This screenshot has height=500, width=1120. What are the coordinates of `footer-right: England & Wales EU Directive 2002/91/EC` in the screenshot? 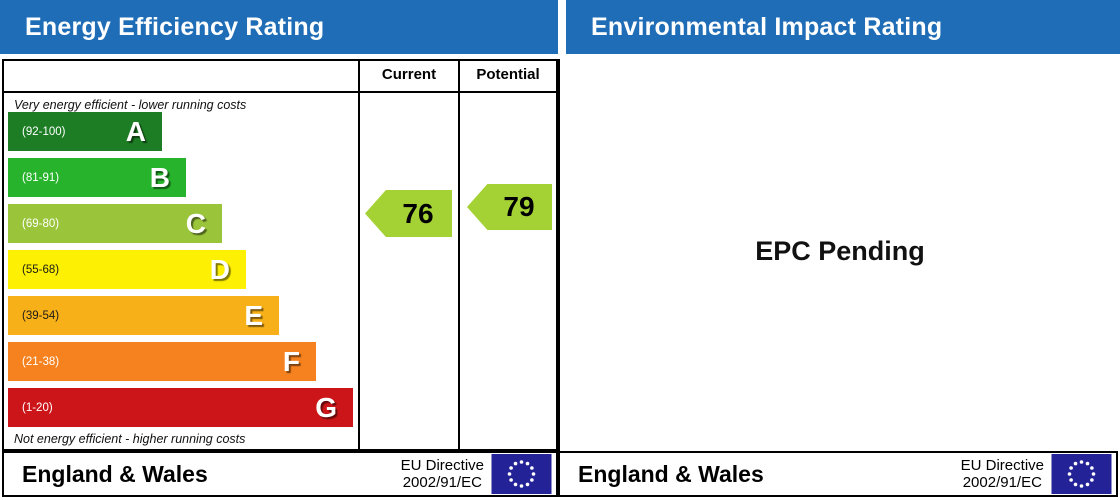 It's located at (838, 474).